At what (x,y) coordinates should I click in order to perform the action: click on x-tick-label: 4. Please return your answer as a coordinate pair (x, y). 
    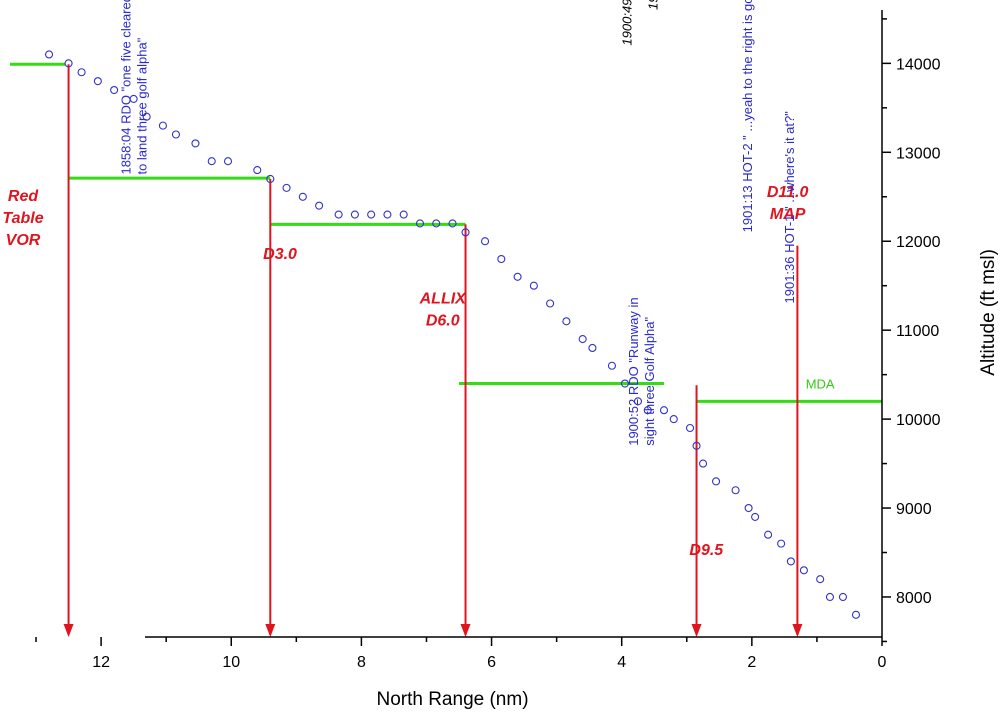
    Looking at the image, I should click on (621, 662).